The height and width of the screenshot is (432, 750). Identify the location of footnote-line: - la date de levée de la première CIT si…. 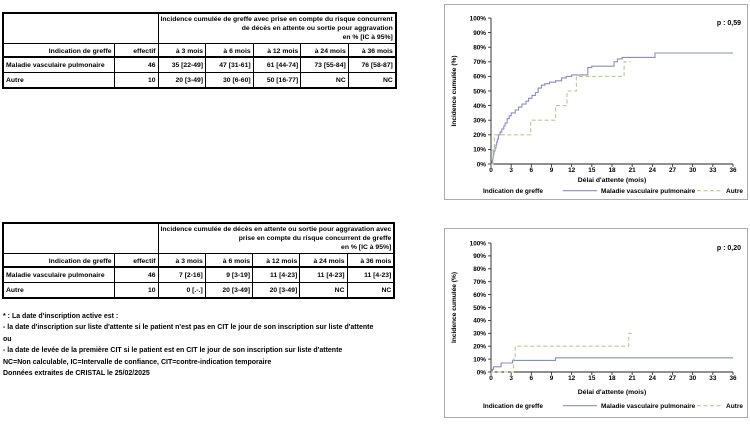
(173, 351).